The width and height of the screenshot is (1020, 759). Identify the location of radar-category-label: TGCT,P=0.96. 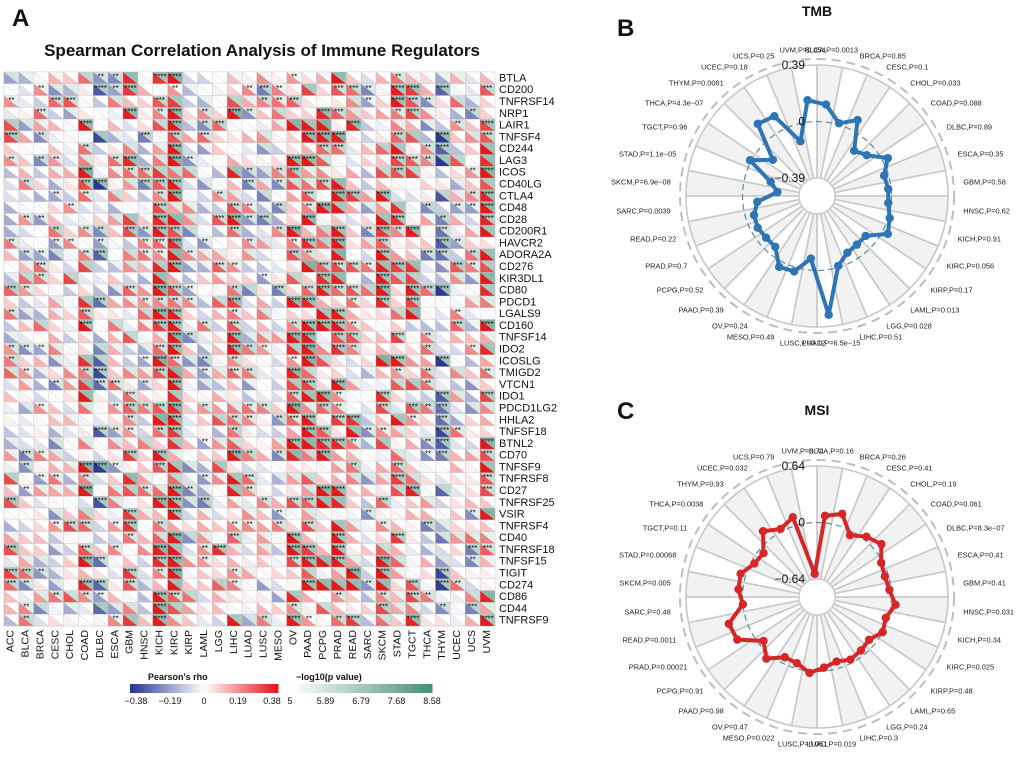
(664, 127).